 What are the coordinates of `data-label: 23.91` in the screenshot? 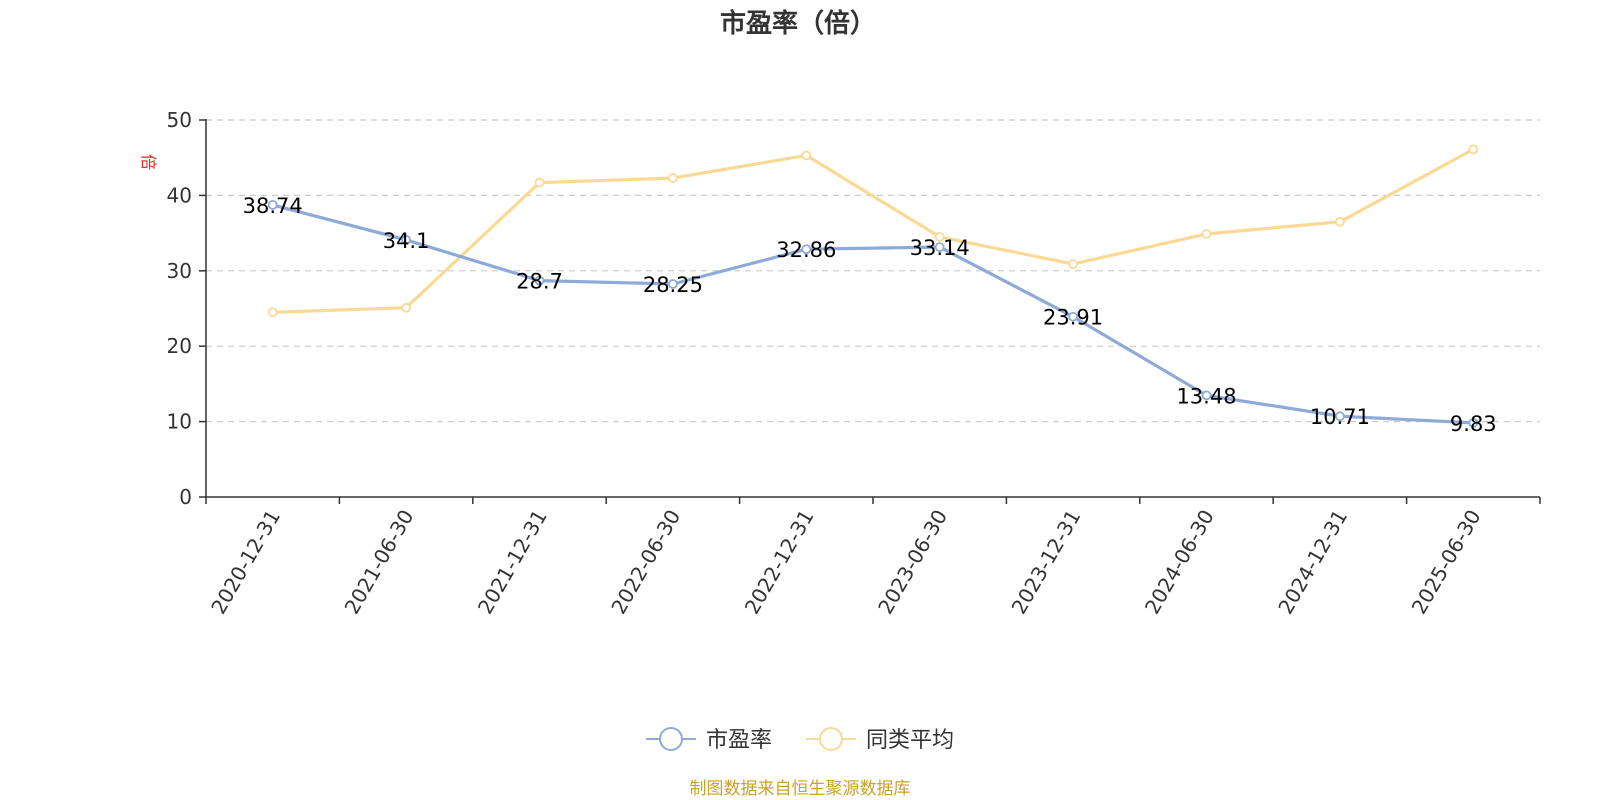 It's located at (1073, 318).